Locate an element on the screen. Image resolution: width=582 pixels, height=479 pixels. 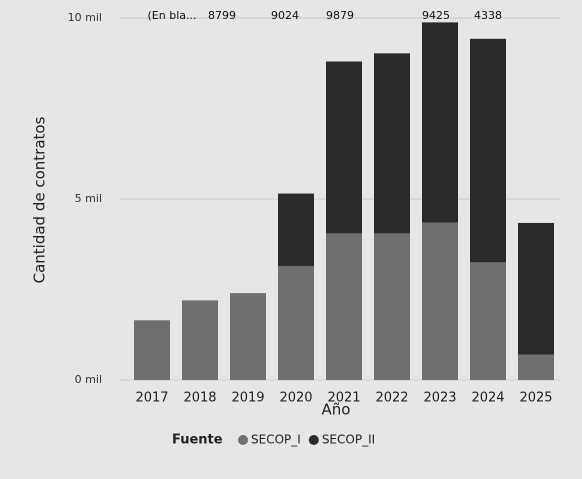
legend-label: SECOP_I is located at coordinates (276, 440).